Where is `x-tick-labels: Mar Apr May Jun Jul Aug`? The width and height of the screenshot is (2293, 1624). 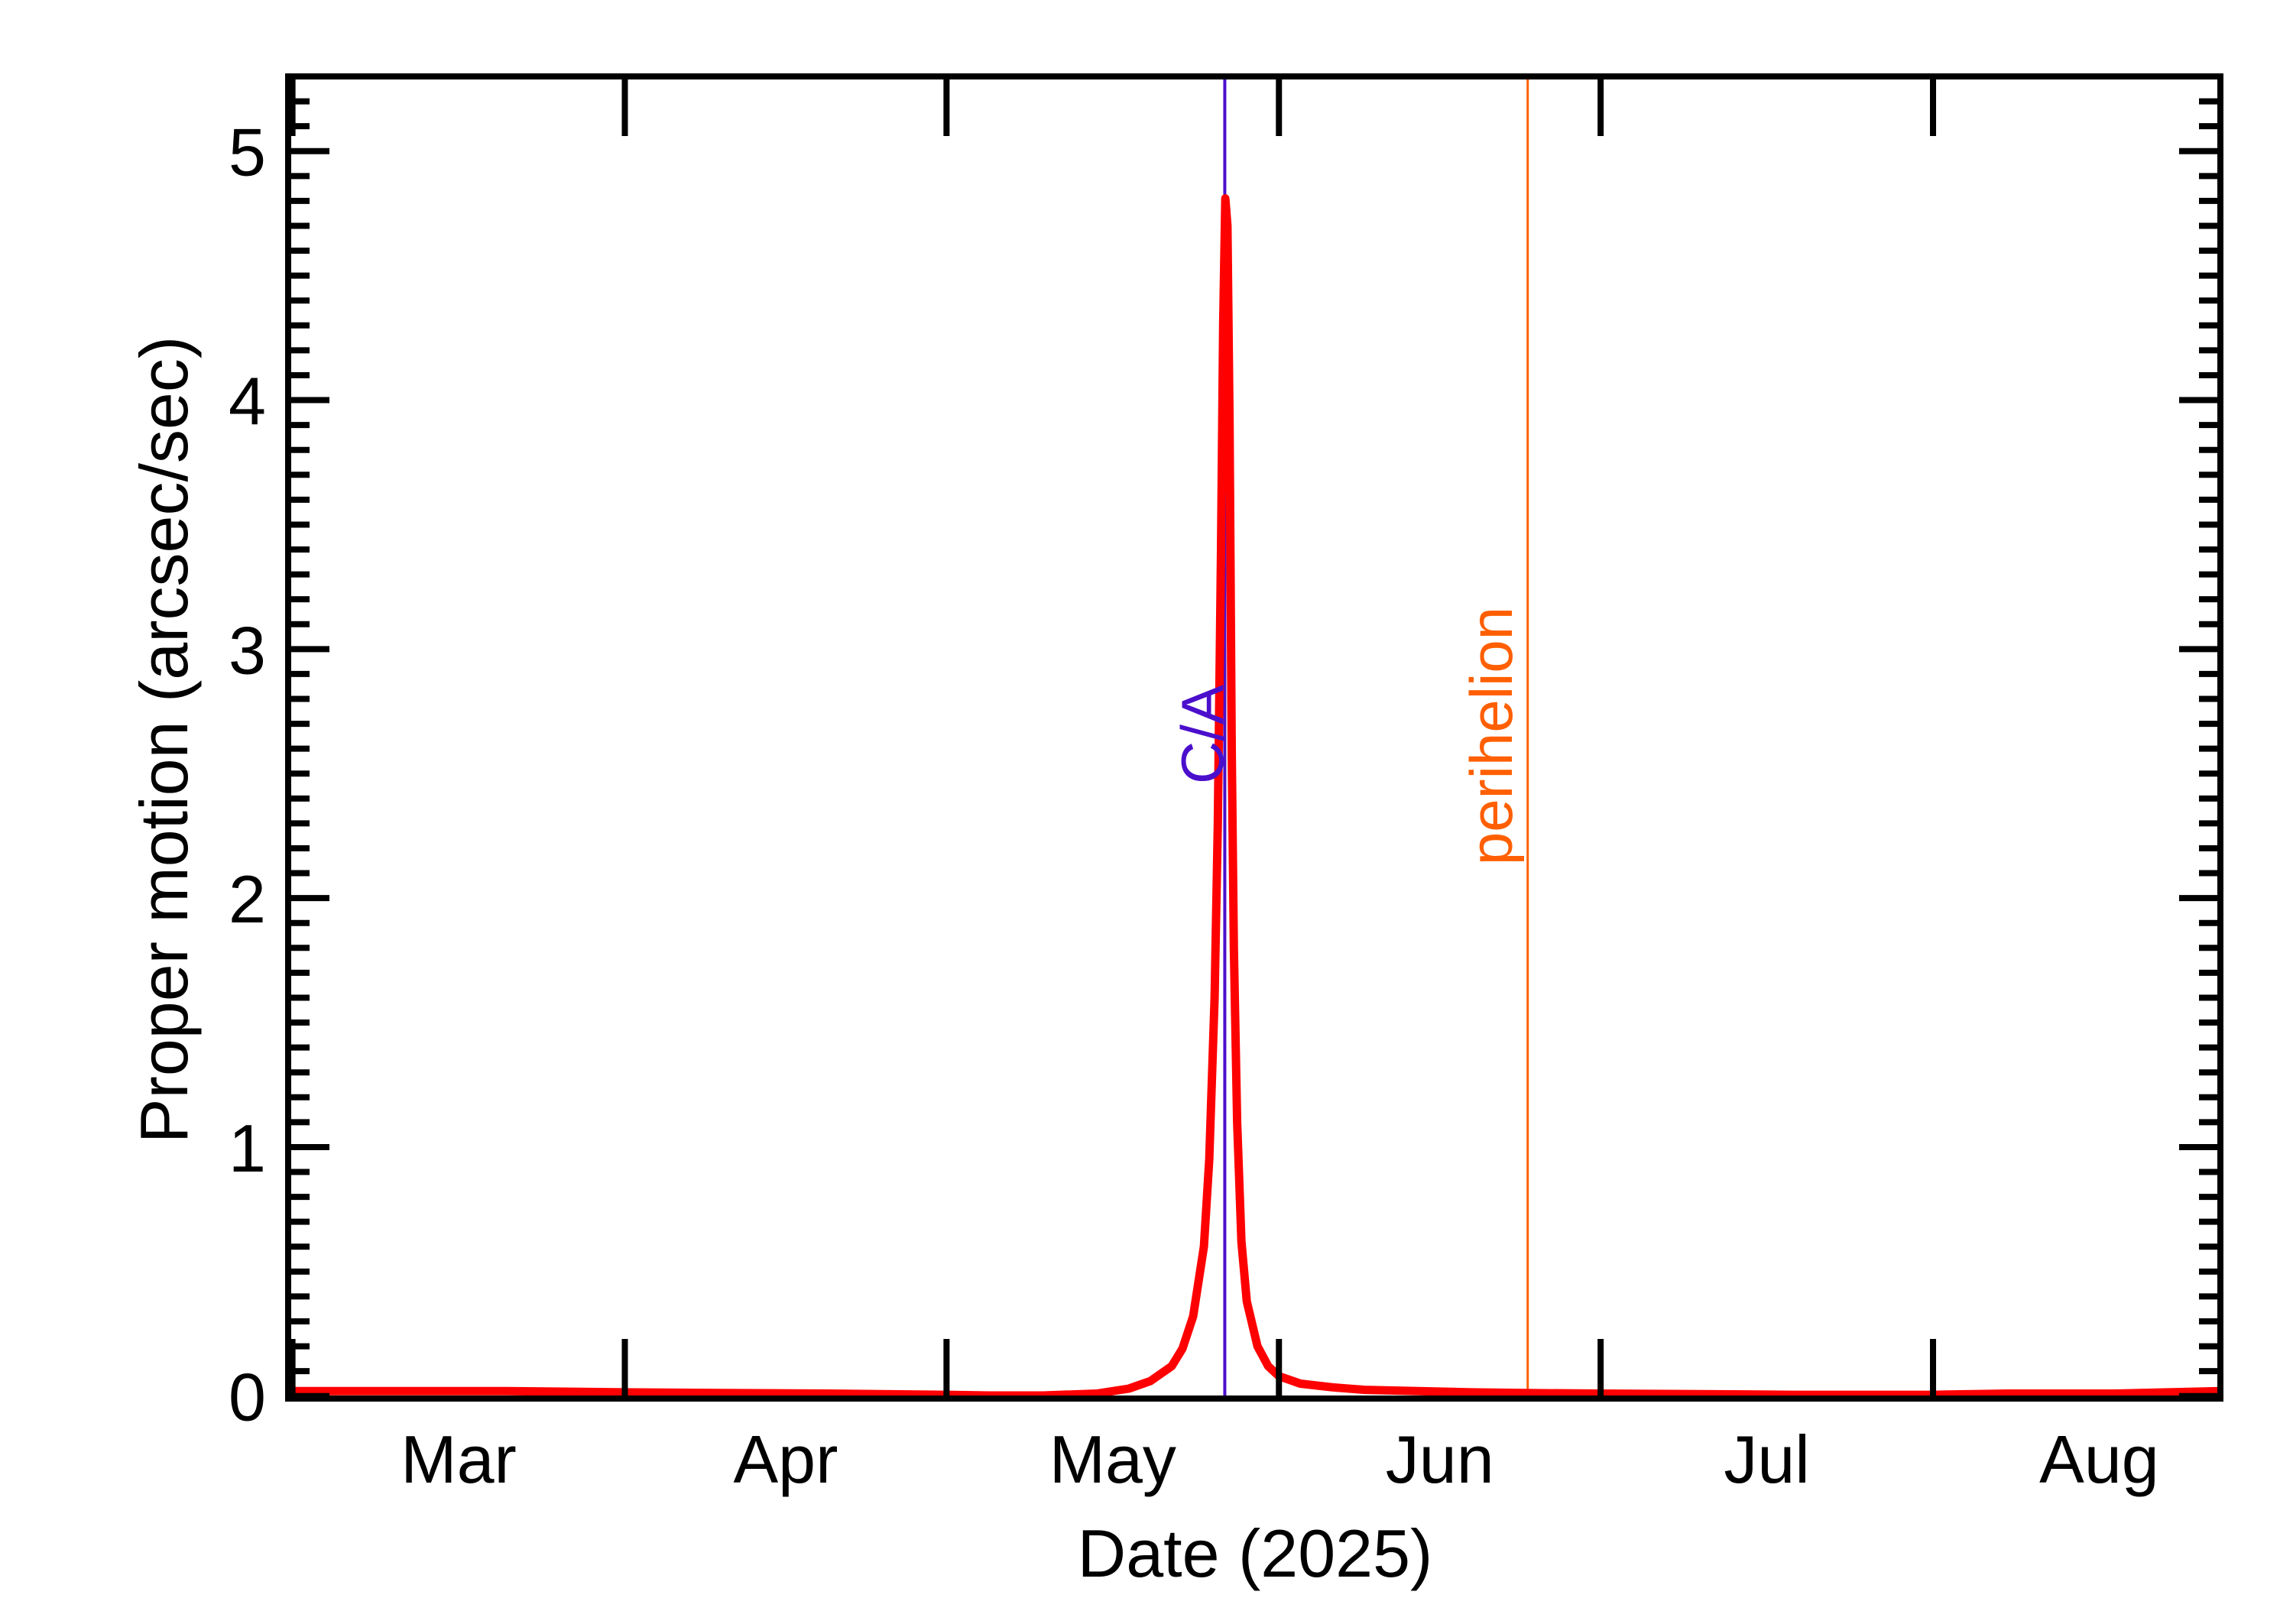 x-tick-labels: Mar Apr May Jun Jul Aug is located at coordinates (1279, 1459).